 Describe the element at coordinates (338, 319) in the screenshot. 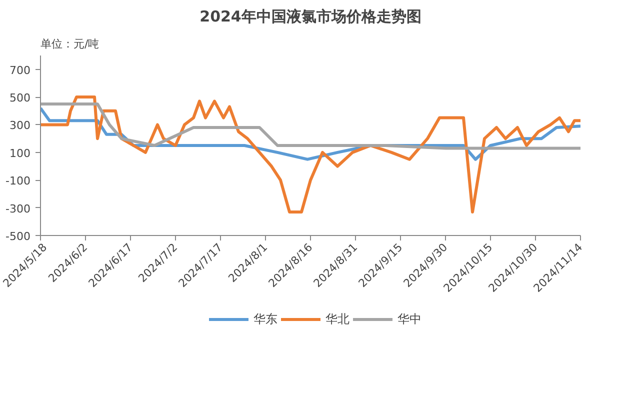

I see `legend-label: 华北` at that location.